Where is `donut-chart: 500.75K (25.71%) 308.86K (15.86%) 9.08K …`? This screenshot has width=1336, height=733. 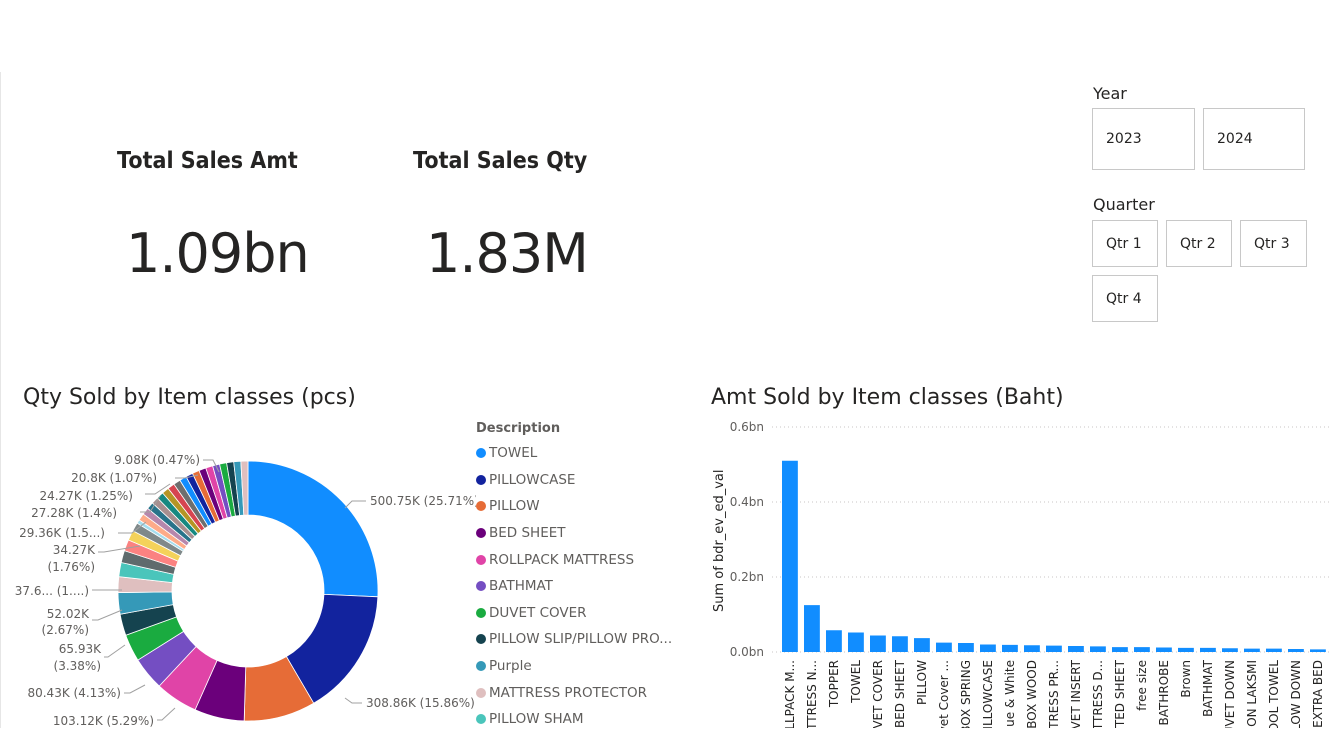
donut-chart: 500.75K (25.71%) 308.86K (15.86%) 9.08K … is located at coordinates (245, 590).